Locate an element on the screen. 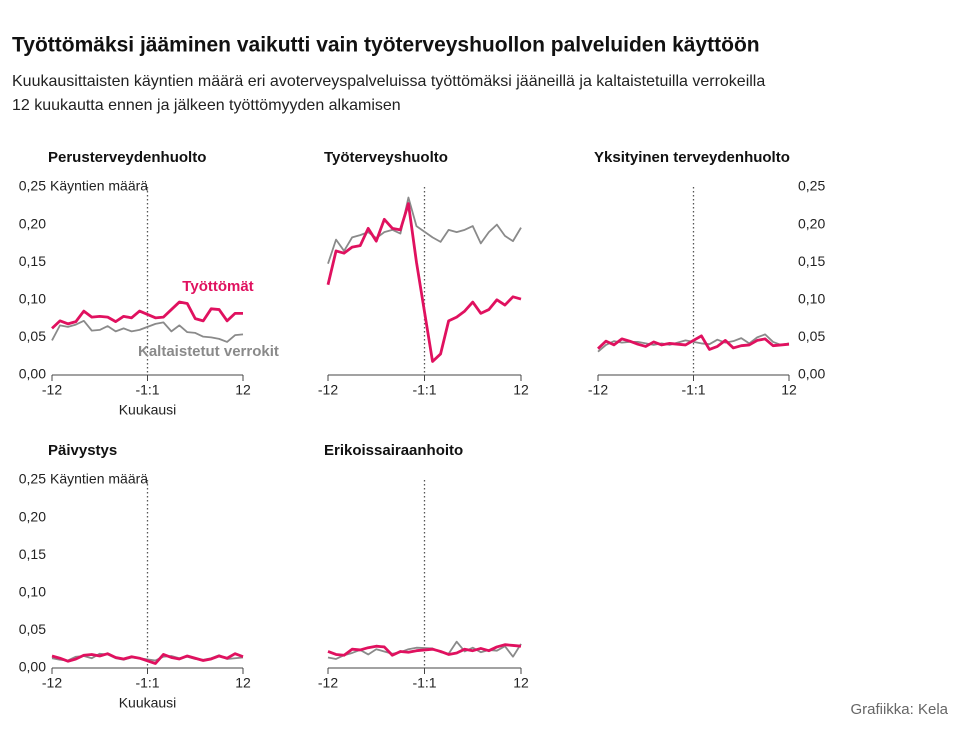 This screenshot has width=960, height=752. series-label: Kaltaistetut verrokit is located at coordinates (208, 351).